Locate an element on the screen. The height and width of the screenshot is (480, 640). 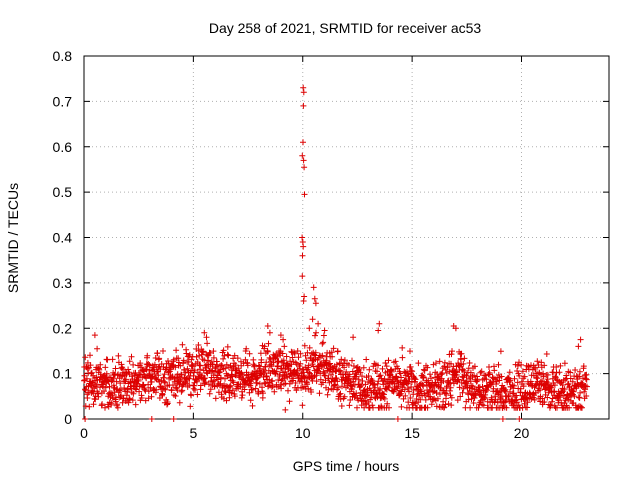
y-tick-label: 0.8 is located at coordinates (63, 56).